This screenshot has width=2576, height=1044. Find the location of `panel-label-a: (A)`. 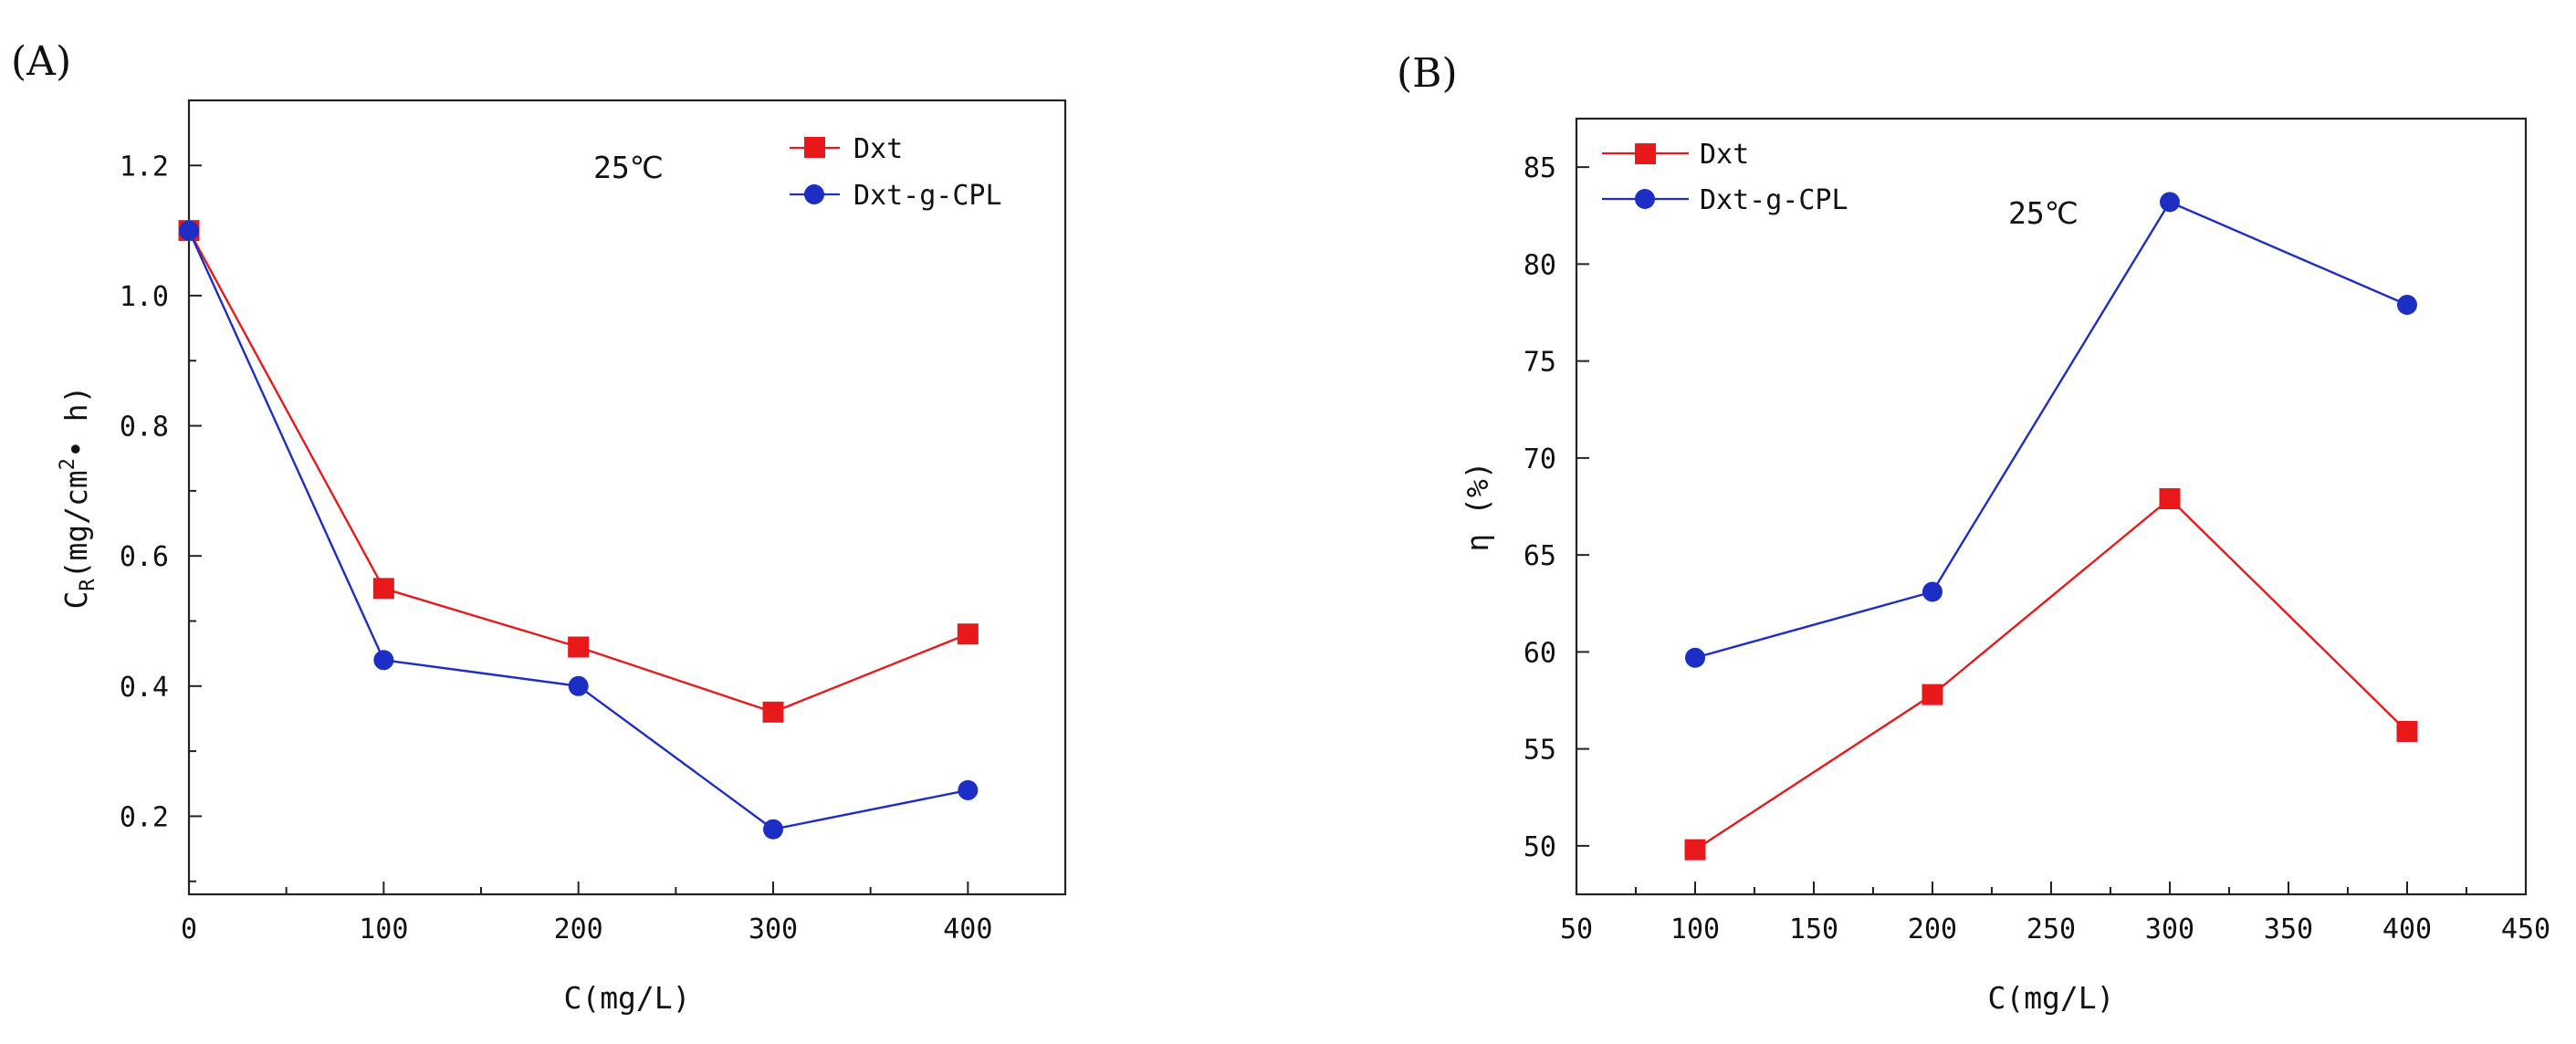

panel-label-a: (A) is located at coordinates (41, 61).